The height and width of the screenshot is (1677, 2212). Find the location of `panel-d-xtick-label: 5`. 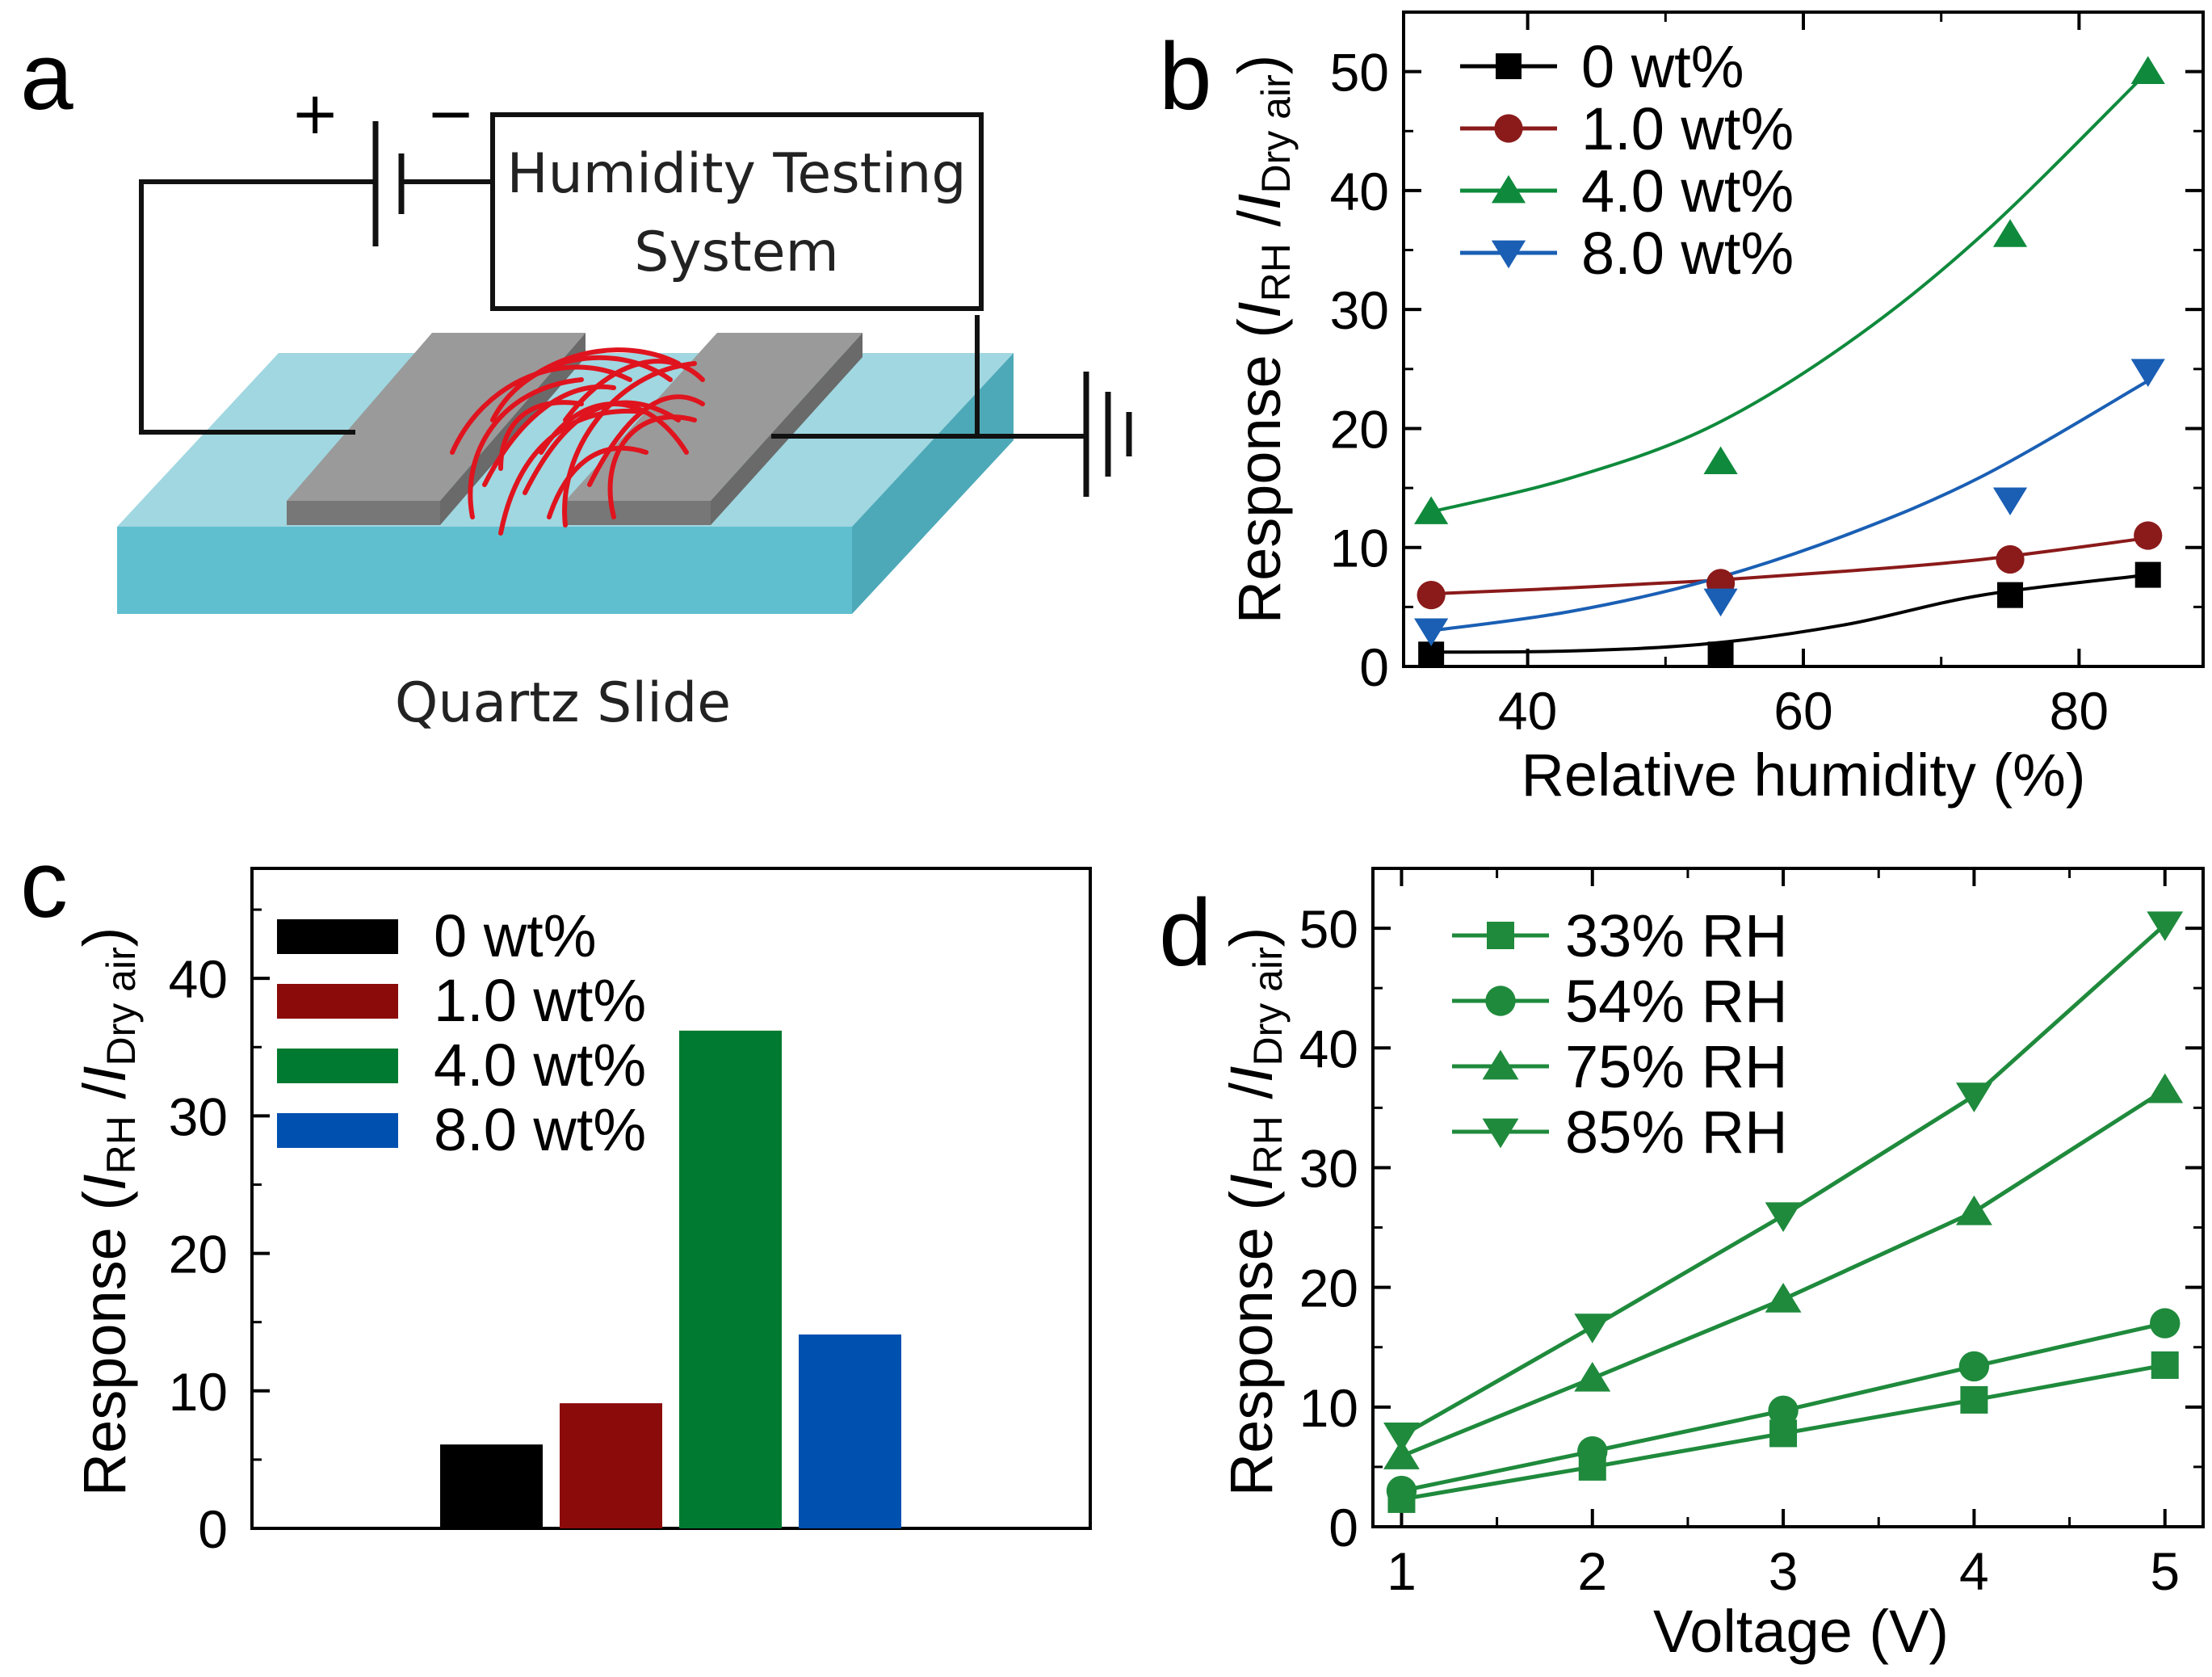

panel-d-xtick-label: 5 is located at coordinates (2165, 1571).